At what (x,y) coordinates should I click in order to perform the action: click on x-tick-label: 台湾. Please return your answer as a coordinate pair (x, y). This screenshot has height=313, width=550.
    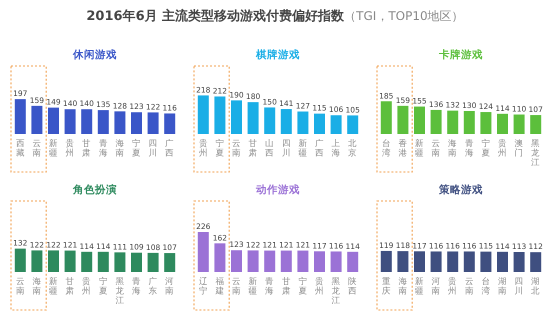
    Looking at the image, I should click on (386, 148).